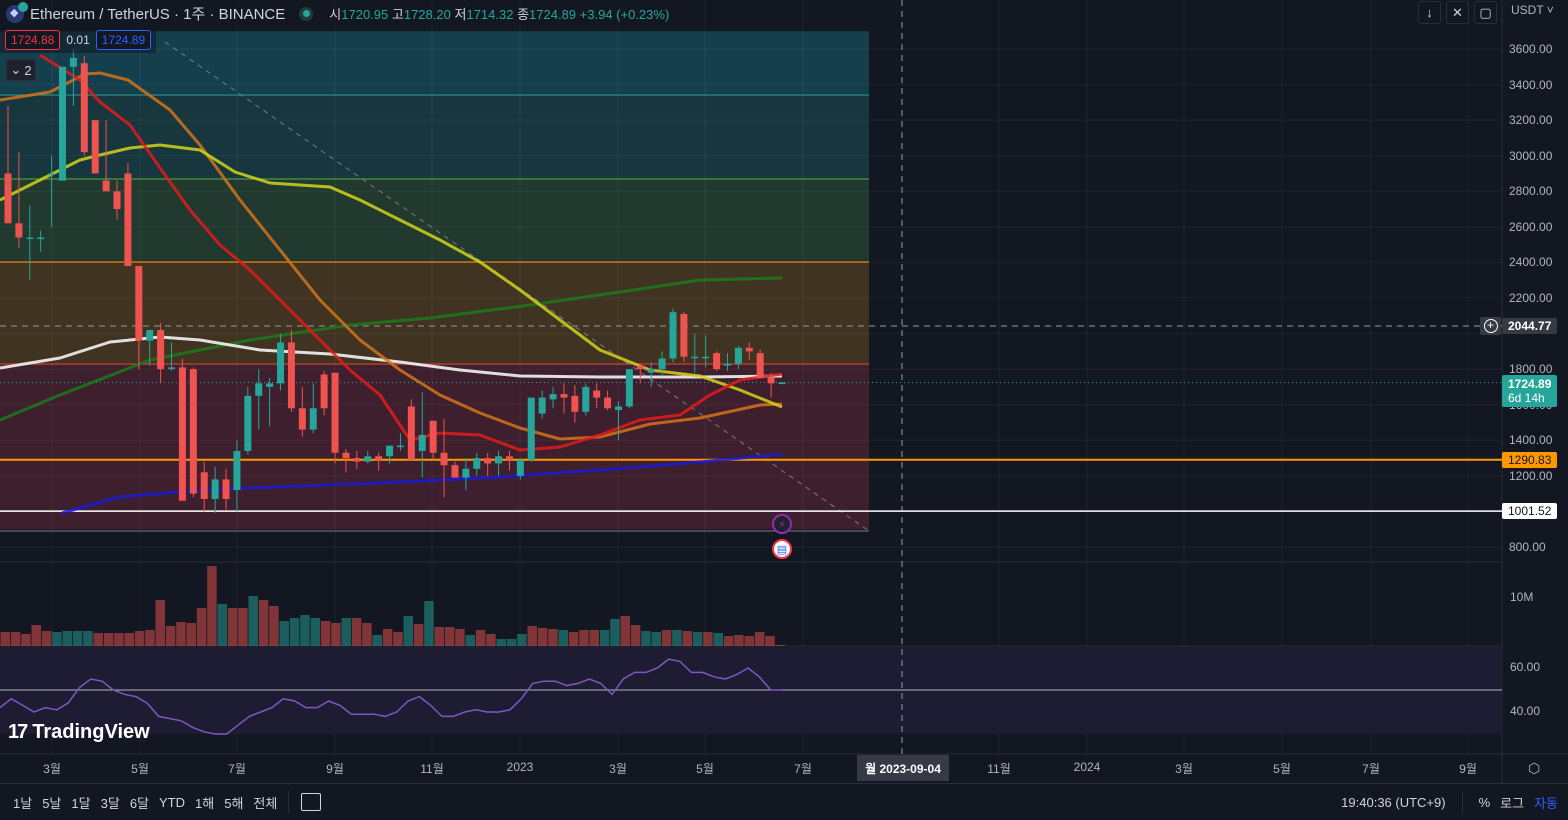 The image size is (1568, 820). Describe the element at coordinates (520, 767) in the screenshot. I see `time-axis-label: 2023` at that location.